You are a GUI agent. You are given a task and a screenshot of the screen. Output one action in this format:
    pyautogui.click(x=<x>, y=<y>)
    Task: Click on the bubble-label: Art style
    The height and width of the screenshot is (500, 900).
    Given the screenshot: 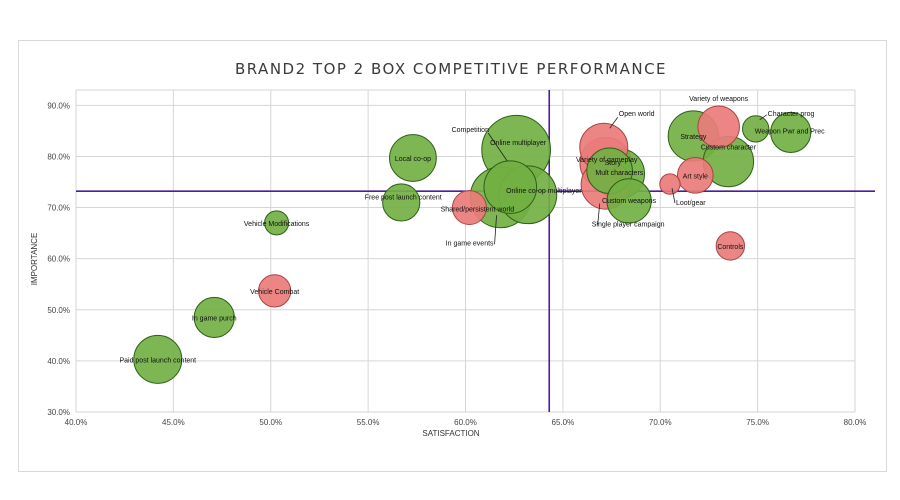 What is the action you would take?
    pyautogui.click(x=695, y=176)
    